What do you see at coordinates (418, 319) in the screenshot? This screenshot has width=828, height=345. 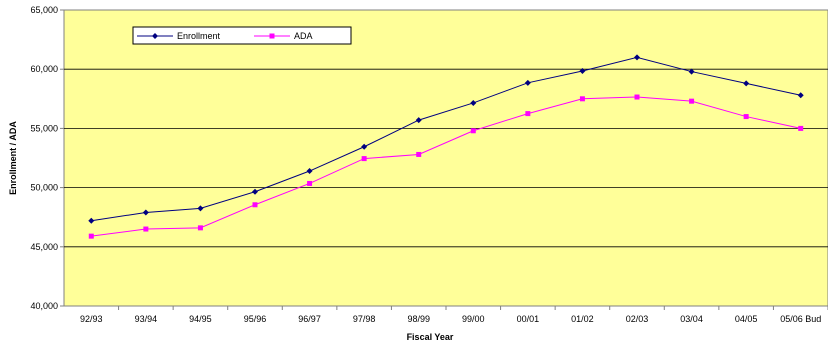 I see `x-tick-label: 98/99` at bounding box center [418, 319].